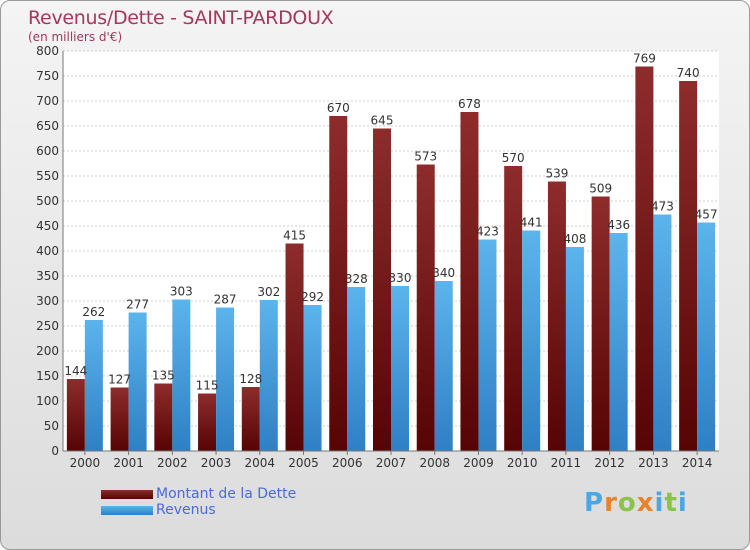  Describe the element at coordinates (51, 426) in the screenshot. I see `y-tick-label: 50` at that location.